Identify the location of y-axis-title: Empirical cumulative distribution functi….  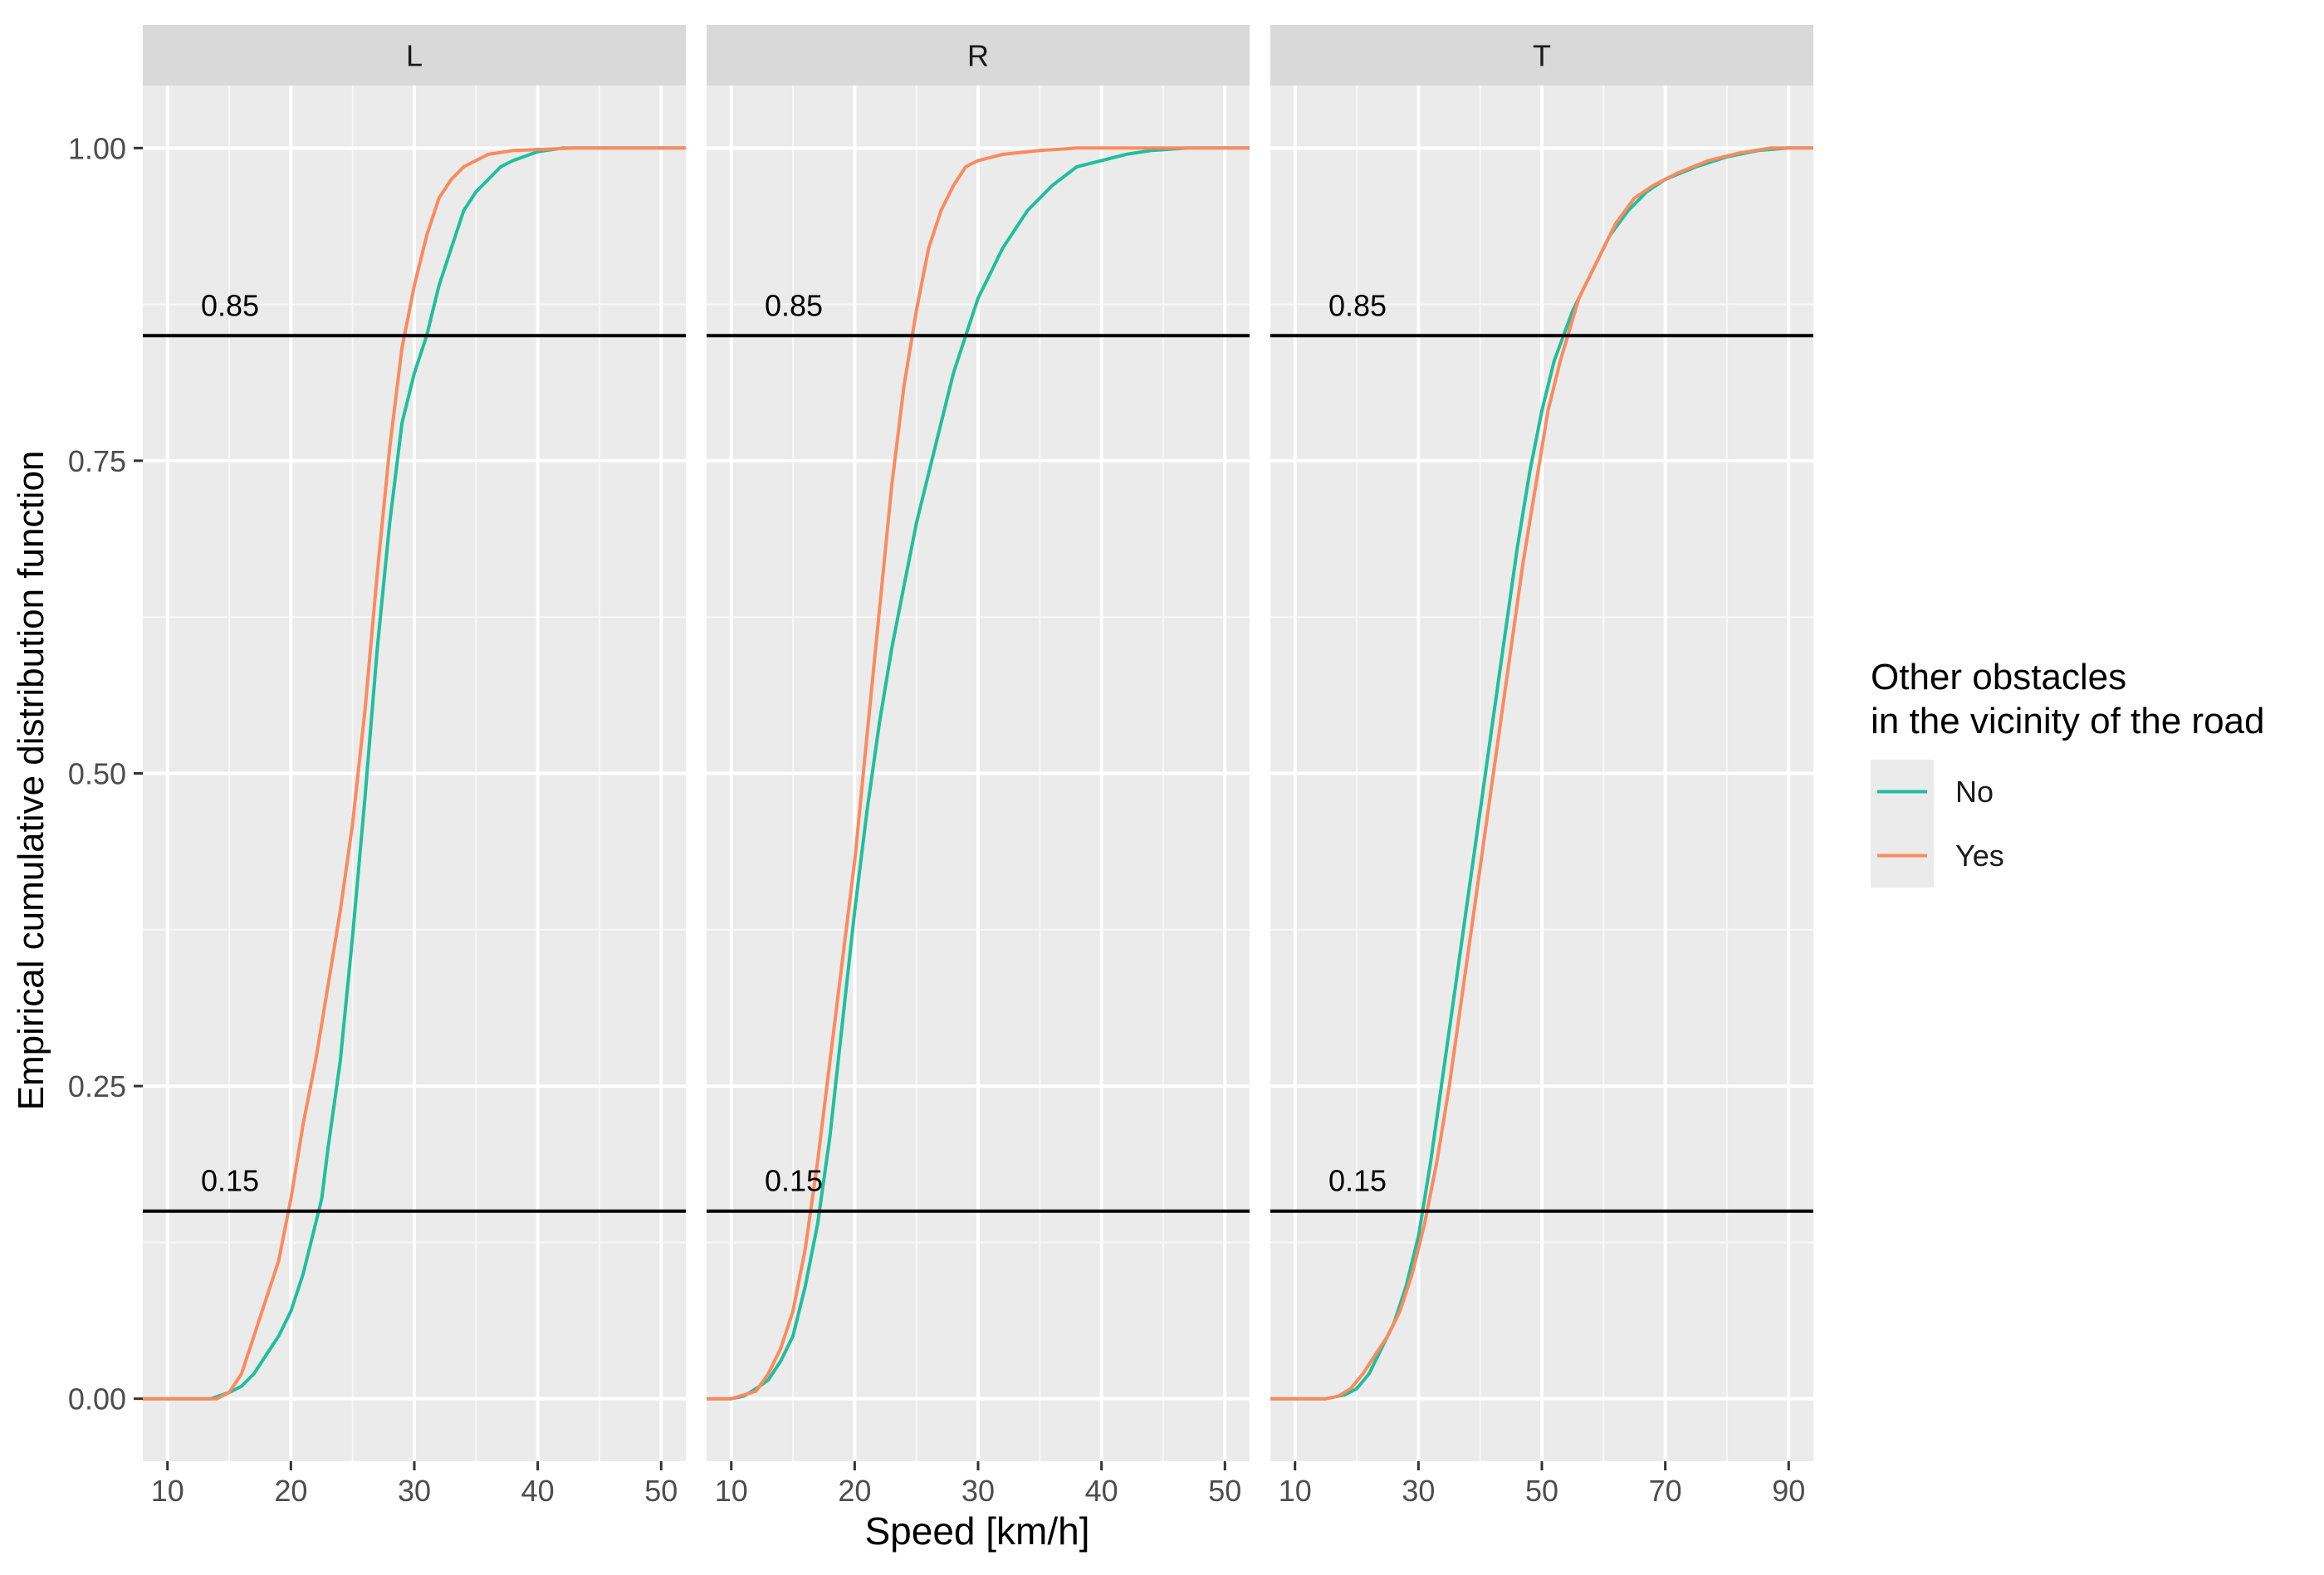
(31, 781).